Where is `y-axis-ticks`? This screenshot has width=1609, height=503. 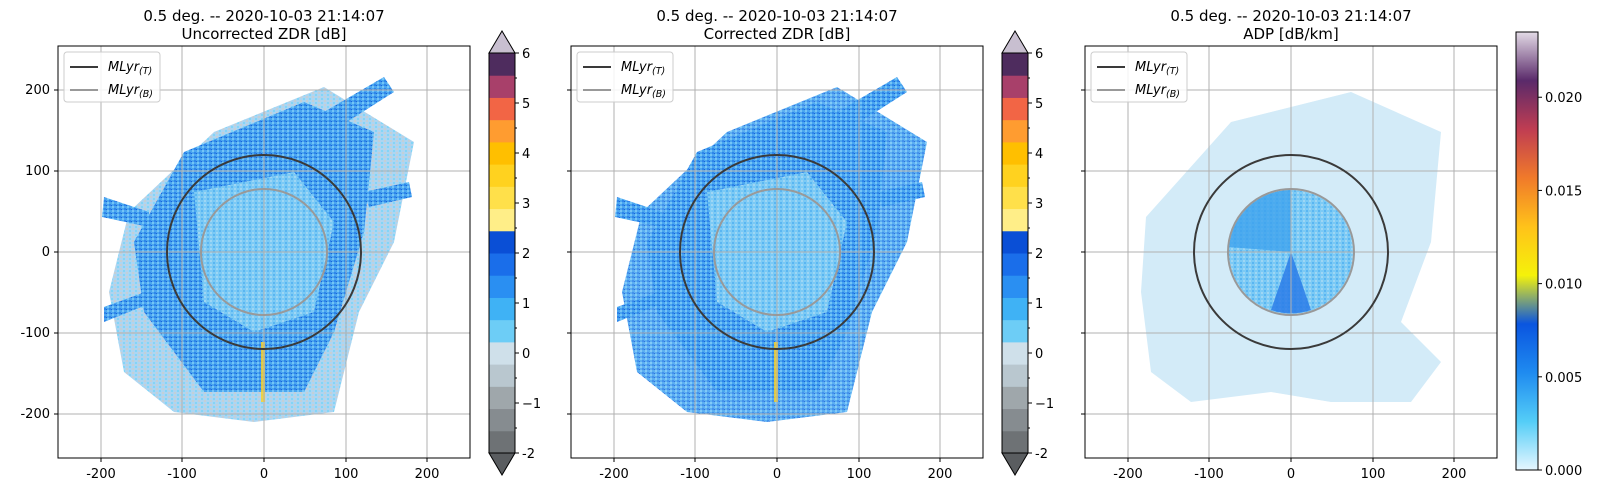
y-axis-ticks is located at coordinates (1083, 252).